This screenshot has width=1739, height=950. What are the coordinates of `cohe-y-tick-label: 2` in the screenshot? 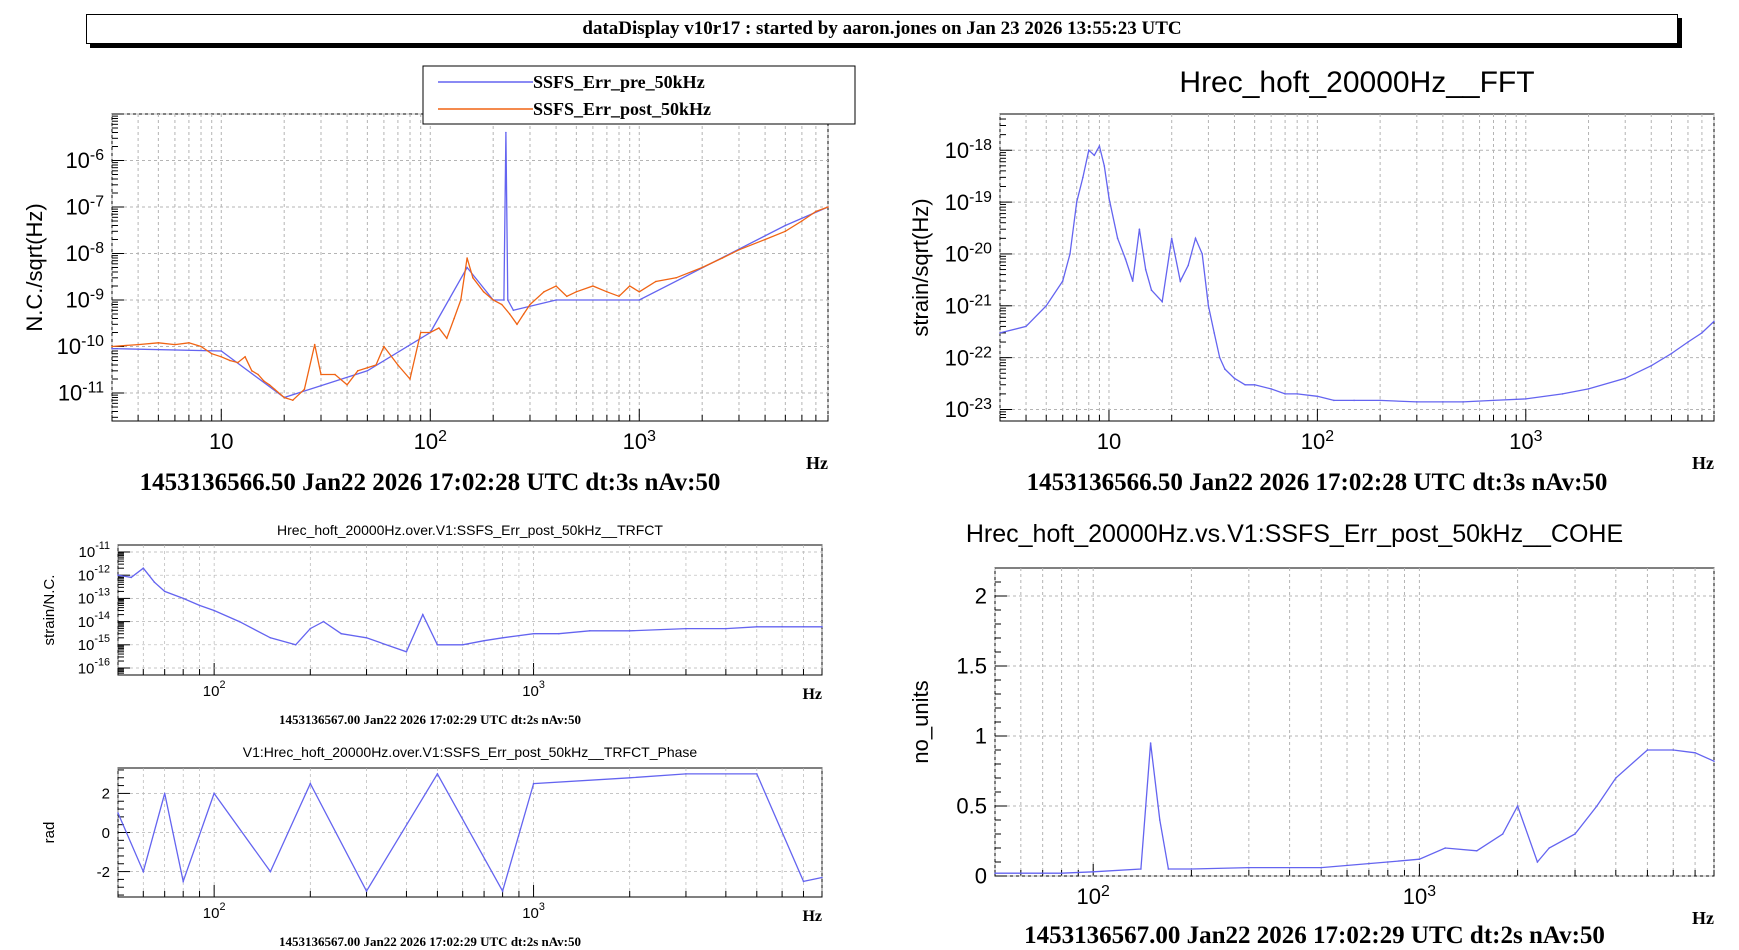 It's located at (981, 596).